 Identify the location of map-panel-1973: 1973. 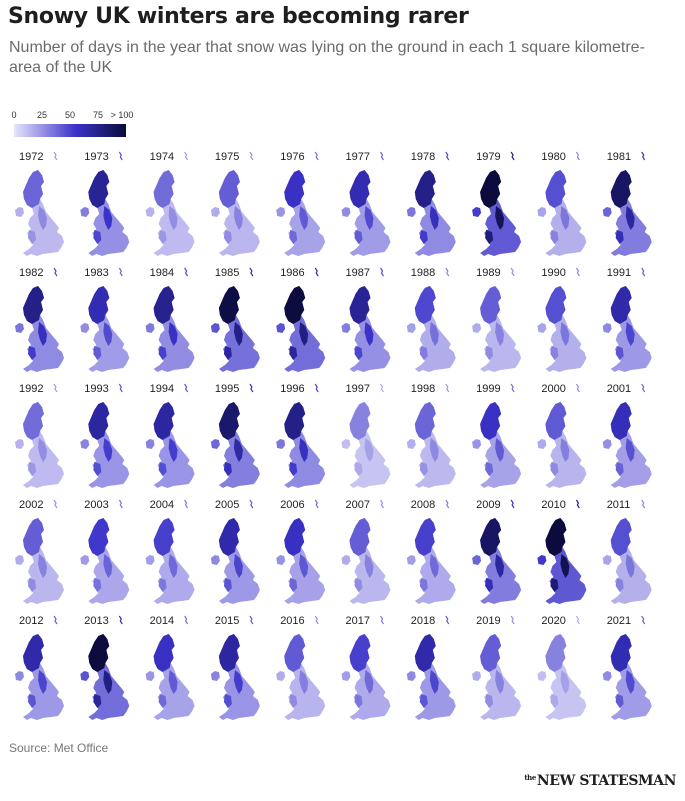
(105, 203).